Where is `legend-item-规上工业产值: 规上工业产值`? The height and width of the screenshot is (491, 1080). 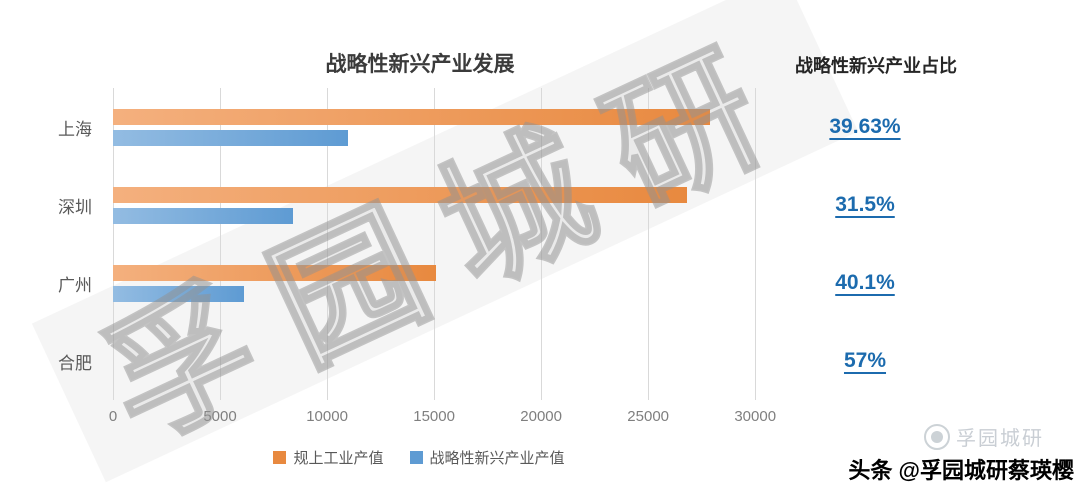 legend-item-规上工业产值: 规上工业产值 is located at coordinates (328, 457).